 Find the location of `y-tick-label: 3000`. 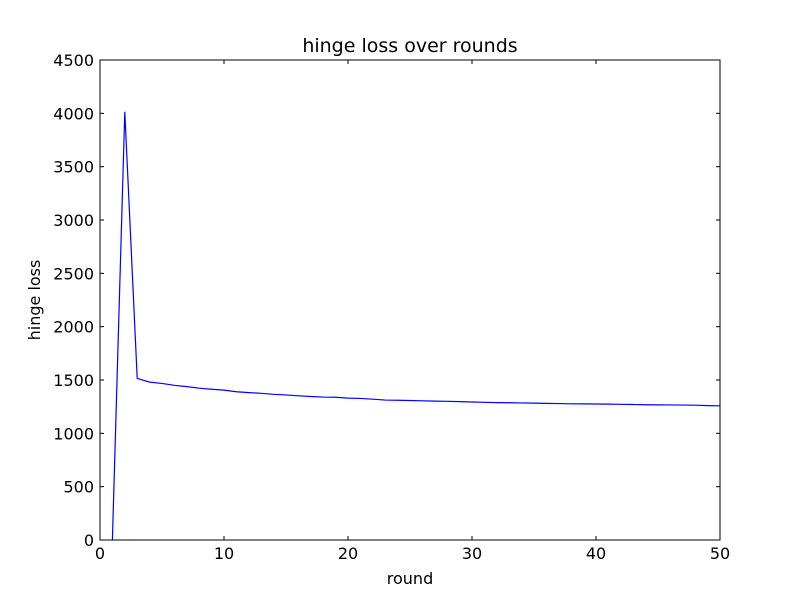

y-tick-label: 3000 is located at coordinates (73, 220).